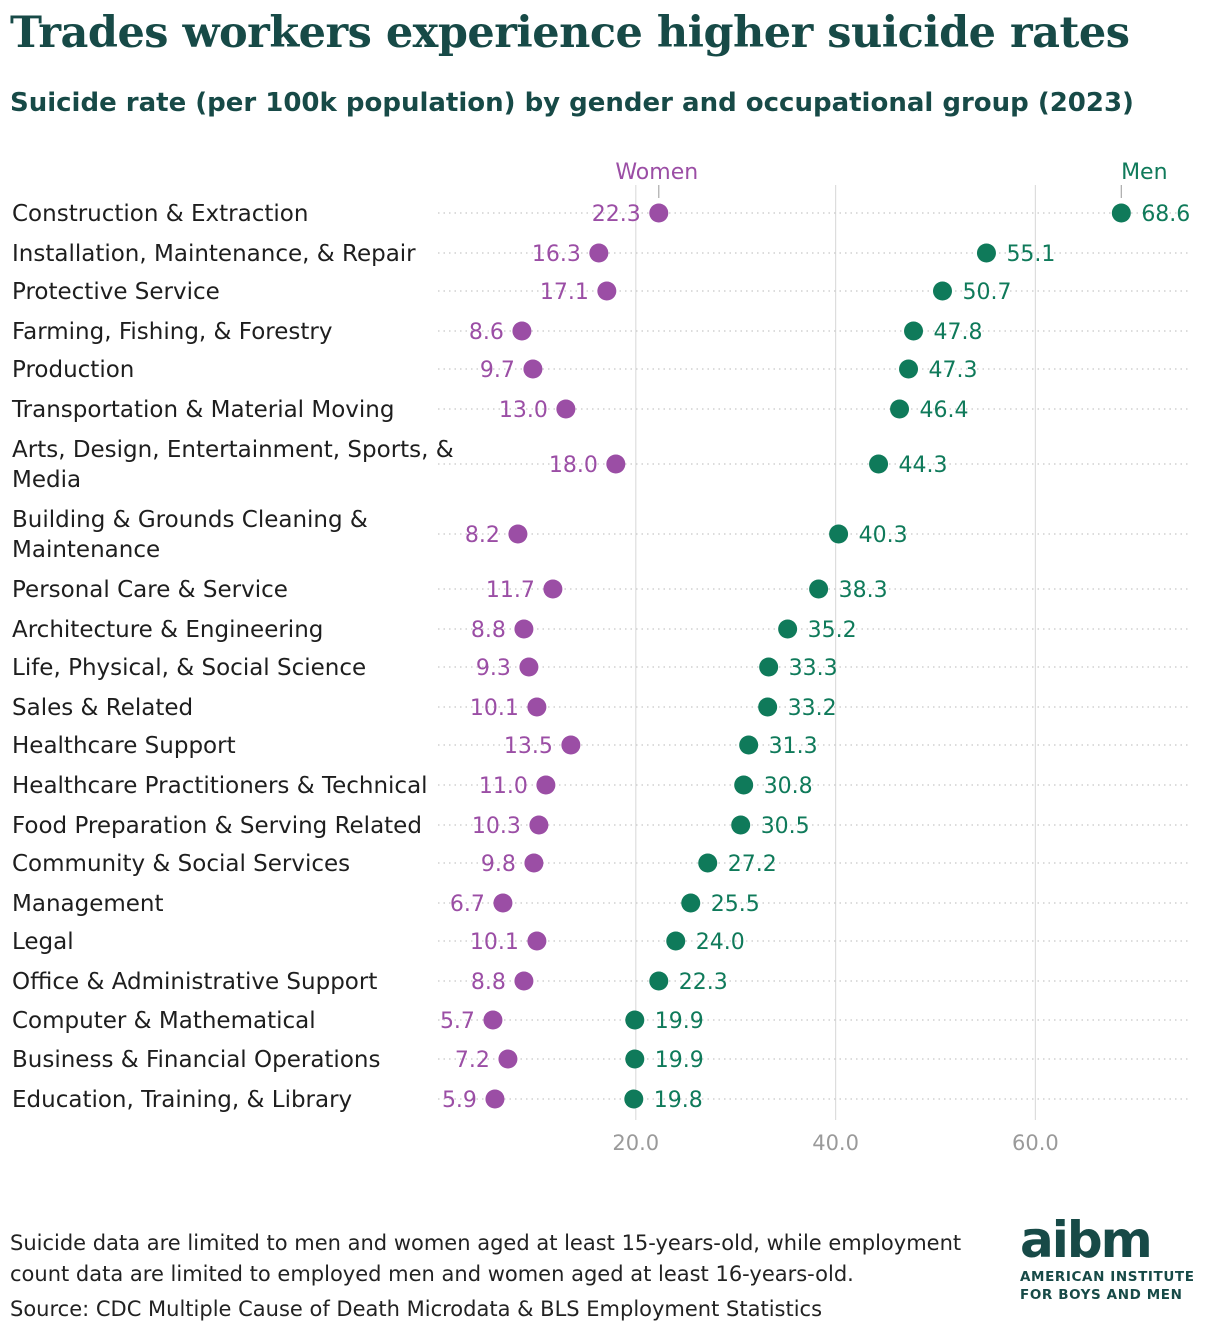  Describe the element at coordinates (190, 520) in the screenshot. I see `category-label-line: Building & Grounds Cleaning &` at that location.